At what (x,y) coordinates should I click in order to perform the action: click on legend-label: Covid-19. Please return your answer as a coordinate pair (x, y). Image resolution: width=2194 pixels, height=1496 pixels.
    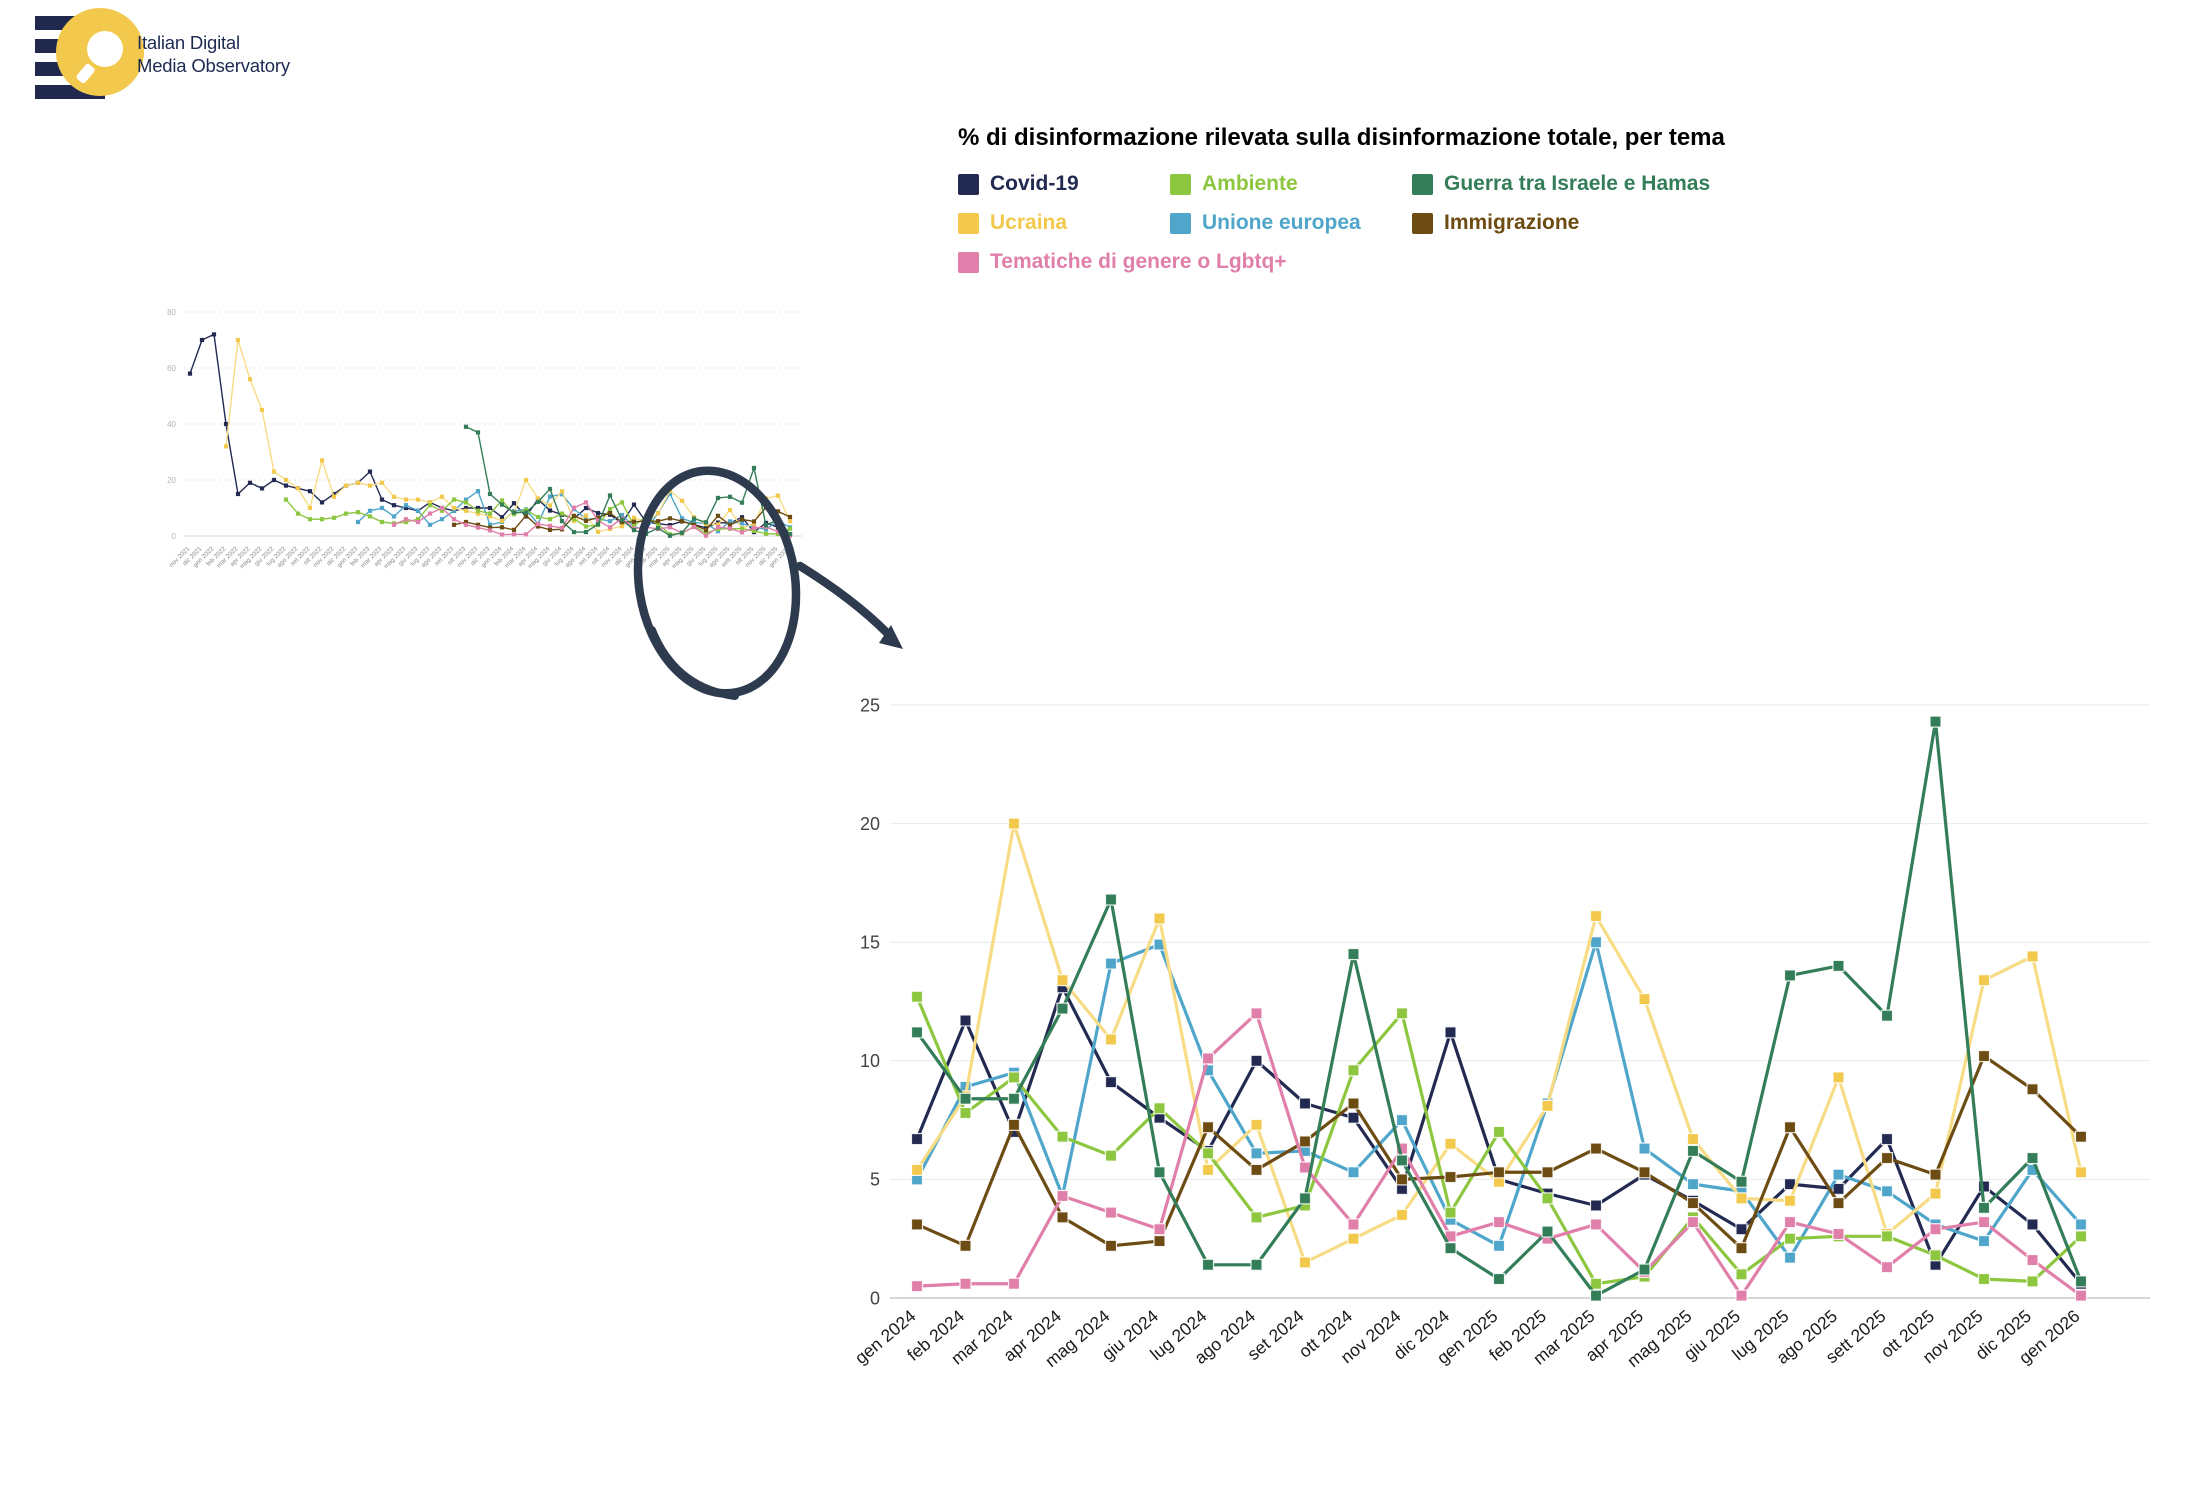
    Looking at the image, I should click on (1034, 183).